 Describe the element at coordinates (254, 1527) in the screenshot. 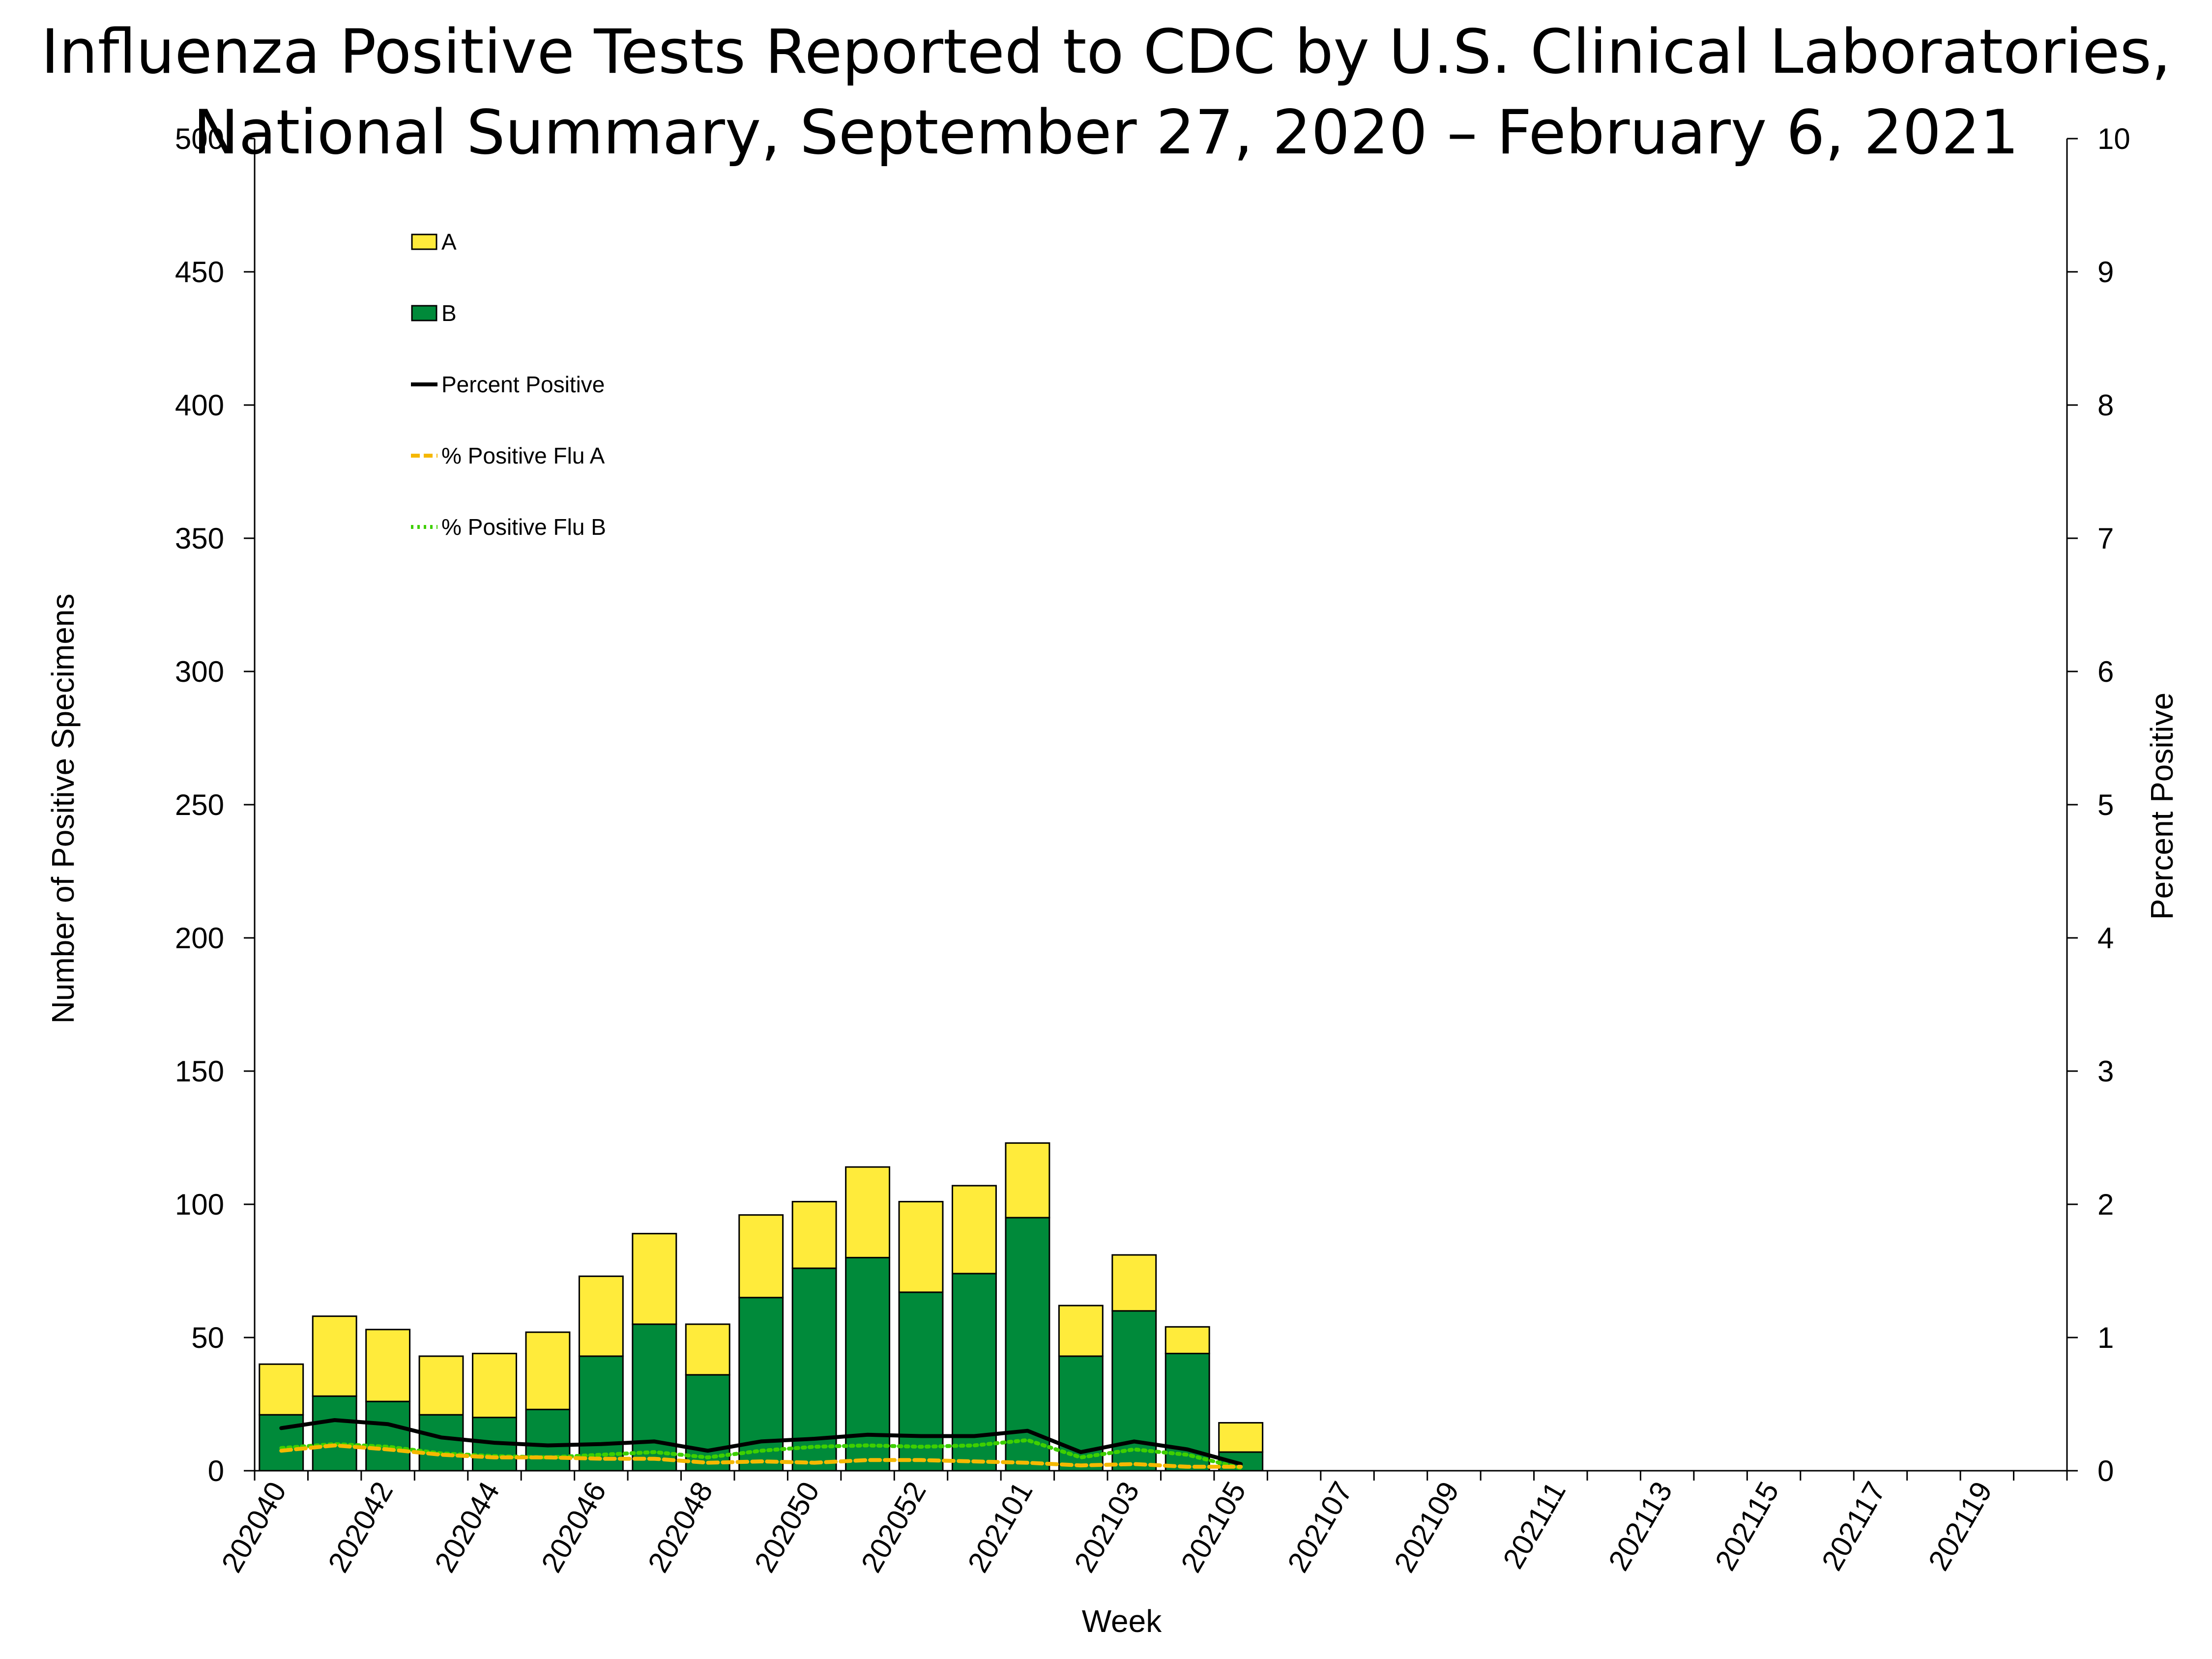

I see `x-tick-label-202040: 202040` at that location.